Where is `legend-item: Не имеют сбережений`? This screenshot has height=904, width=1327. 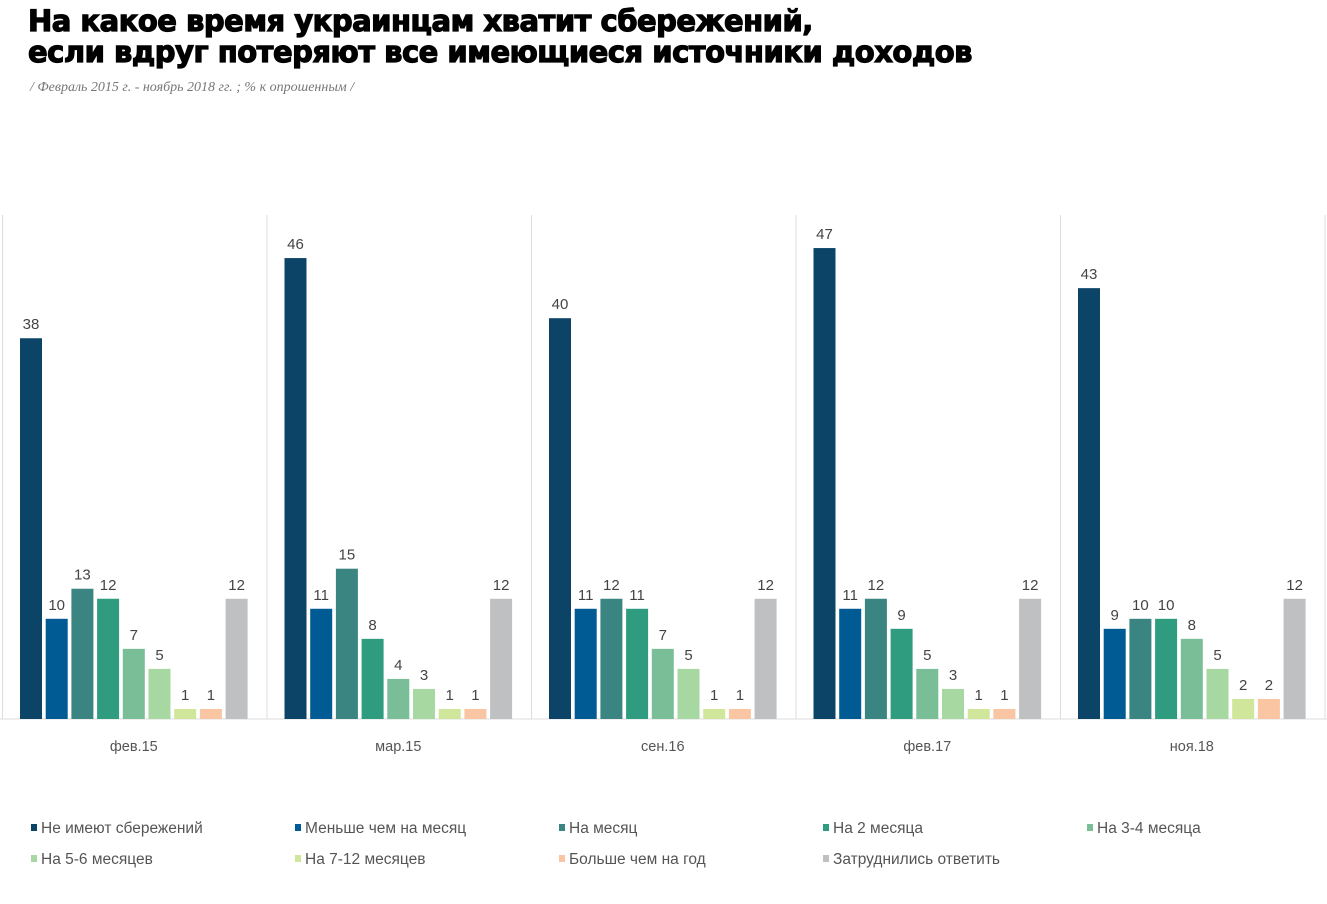 legend-item: Не имеют сбережений is located at coordinates (117, 829).